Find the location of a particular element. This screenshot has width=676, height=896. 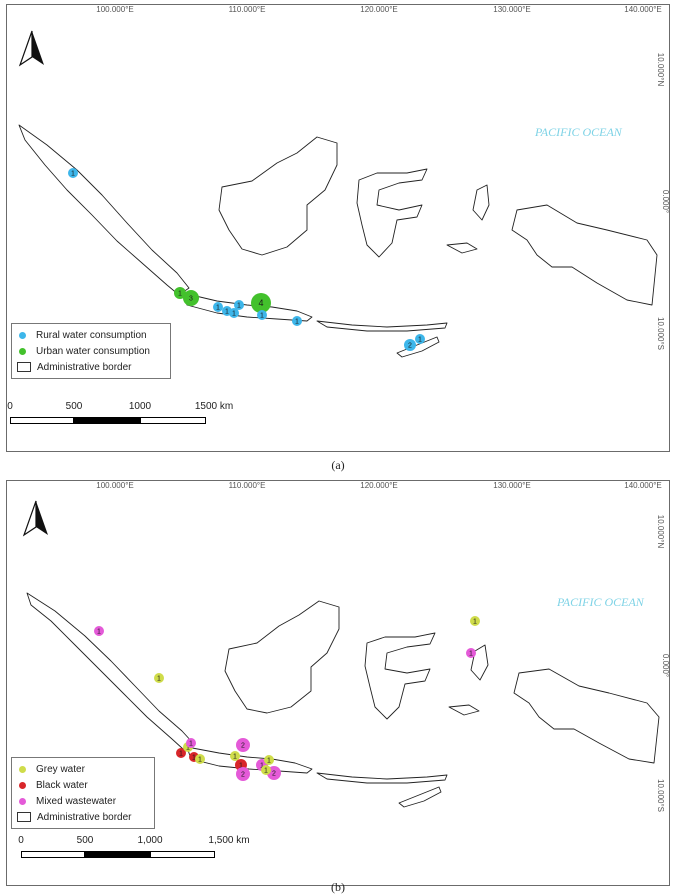

grey-dot-icon is located at coordinates (22, 769).